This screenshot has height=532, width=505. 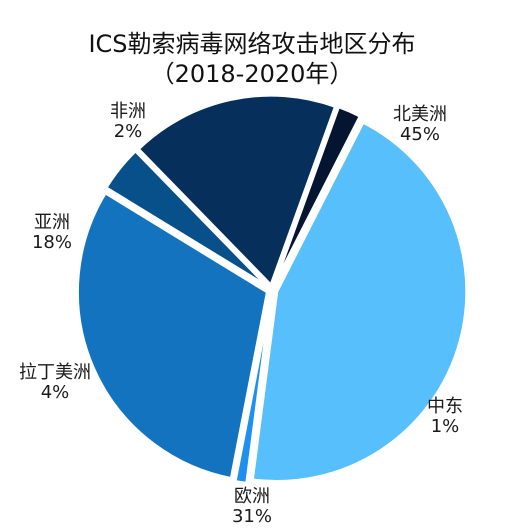 What do you see at coordinates (252, 74) in the screenshot?
I see `chart-subtitle: （2018-2020年）` at bounding box center [252, 74].